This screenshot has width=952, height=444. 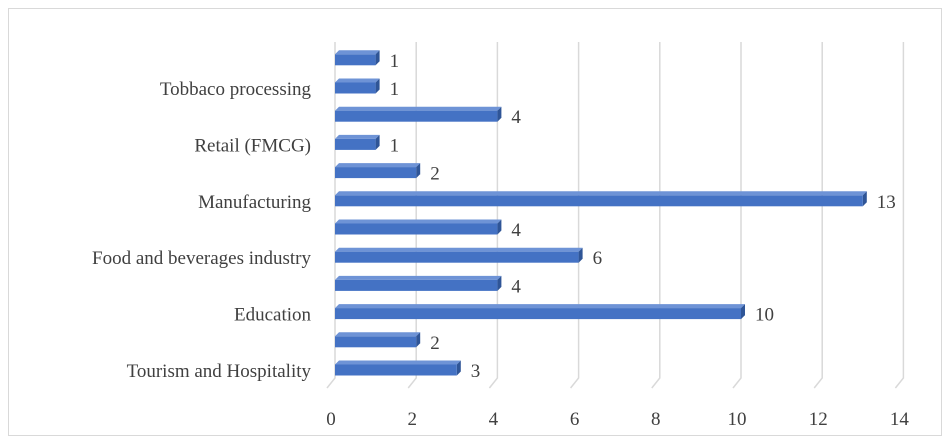 What do you see at coordinates (252, 145) in the screenshot?
I see `y-category-label: Retail (FMCG)` at bounding box center [252, 145].